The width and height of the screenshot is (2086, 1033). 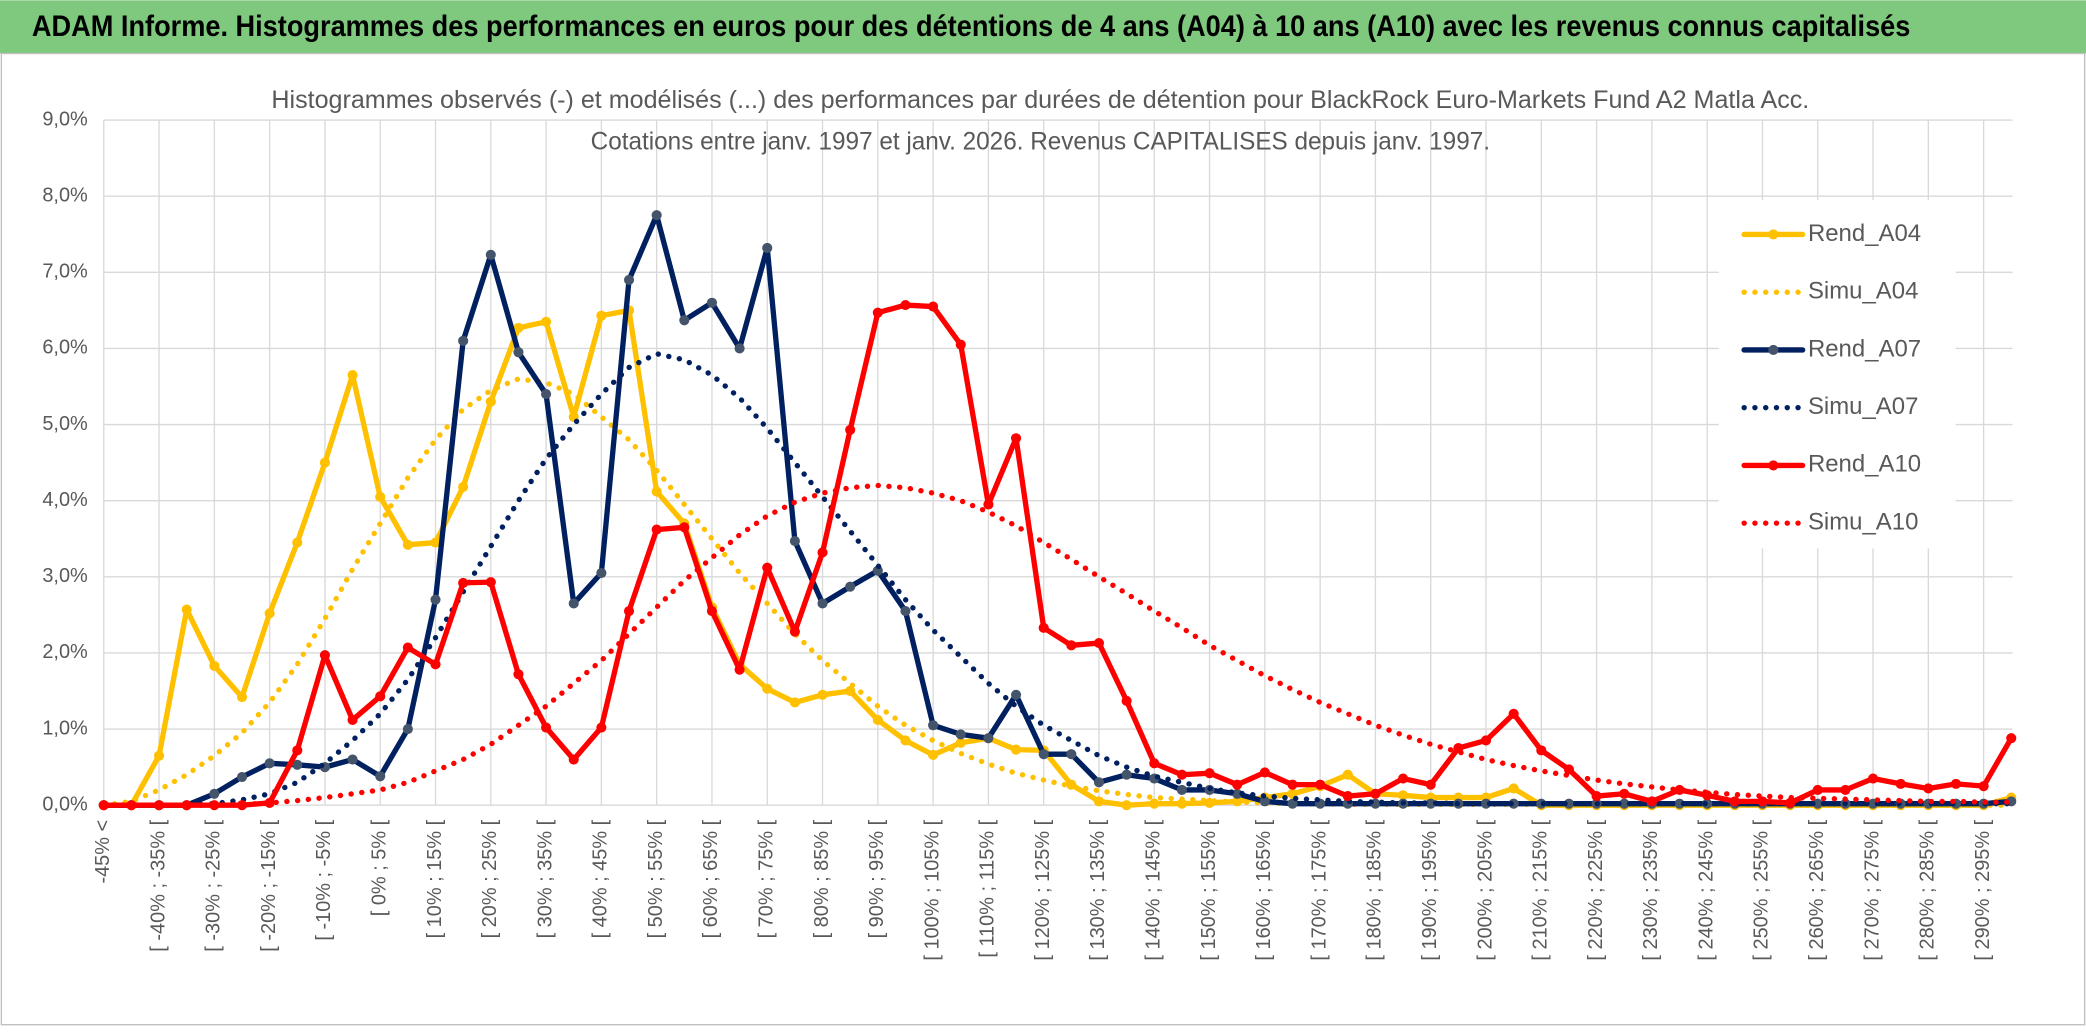 I want to click on y-tick-label: 8,0%, so click(x=65, y=195).